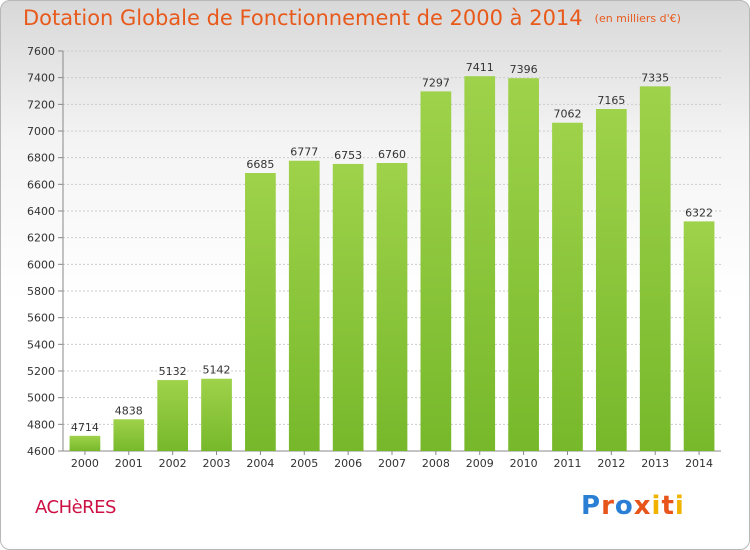 This screenshot has width=750, height=550. I want to click on x-tick-label: 2011, so click(567, 463).